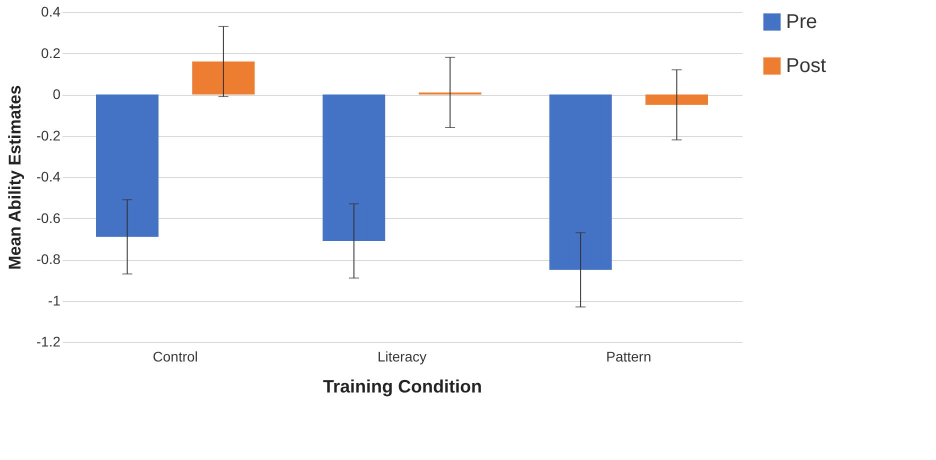 This screenshot has height=460, width=936. Describe the element at coordinates (48, 135) in the screenshot. I see `y-tick-label: -0.2` at that location.